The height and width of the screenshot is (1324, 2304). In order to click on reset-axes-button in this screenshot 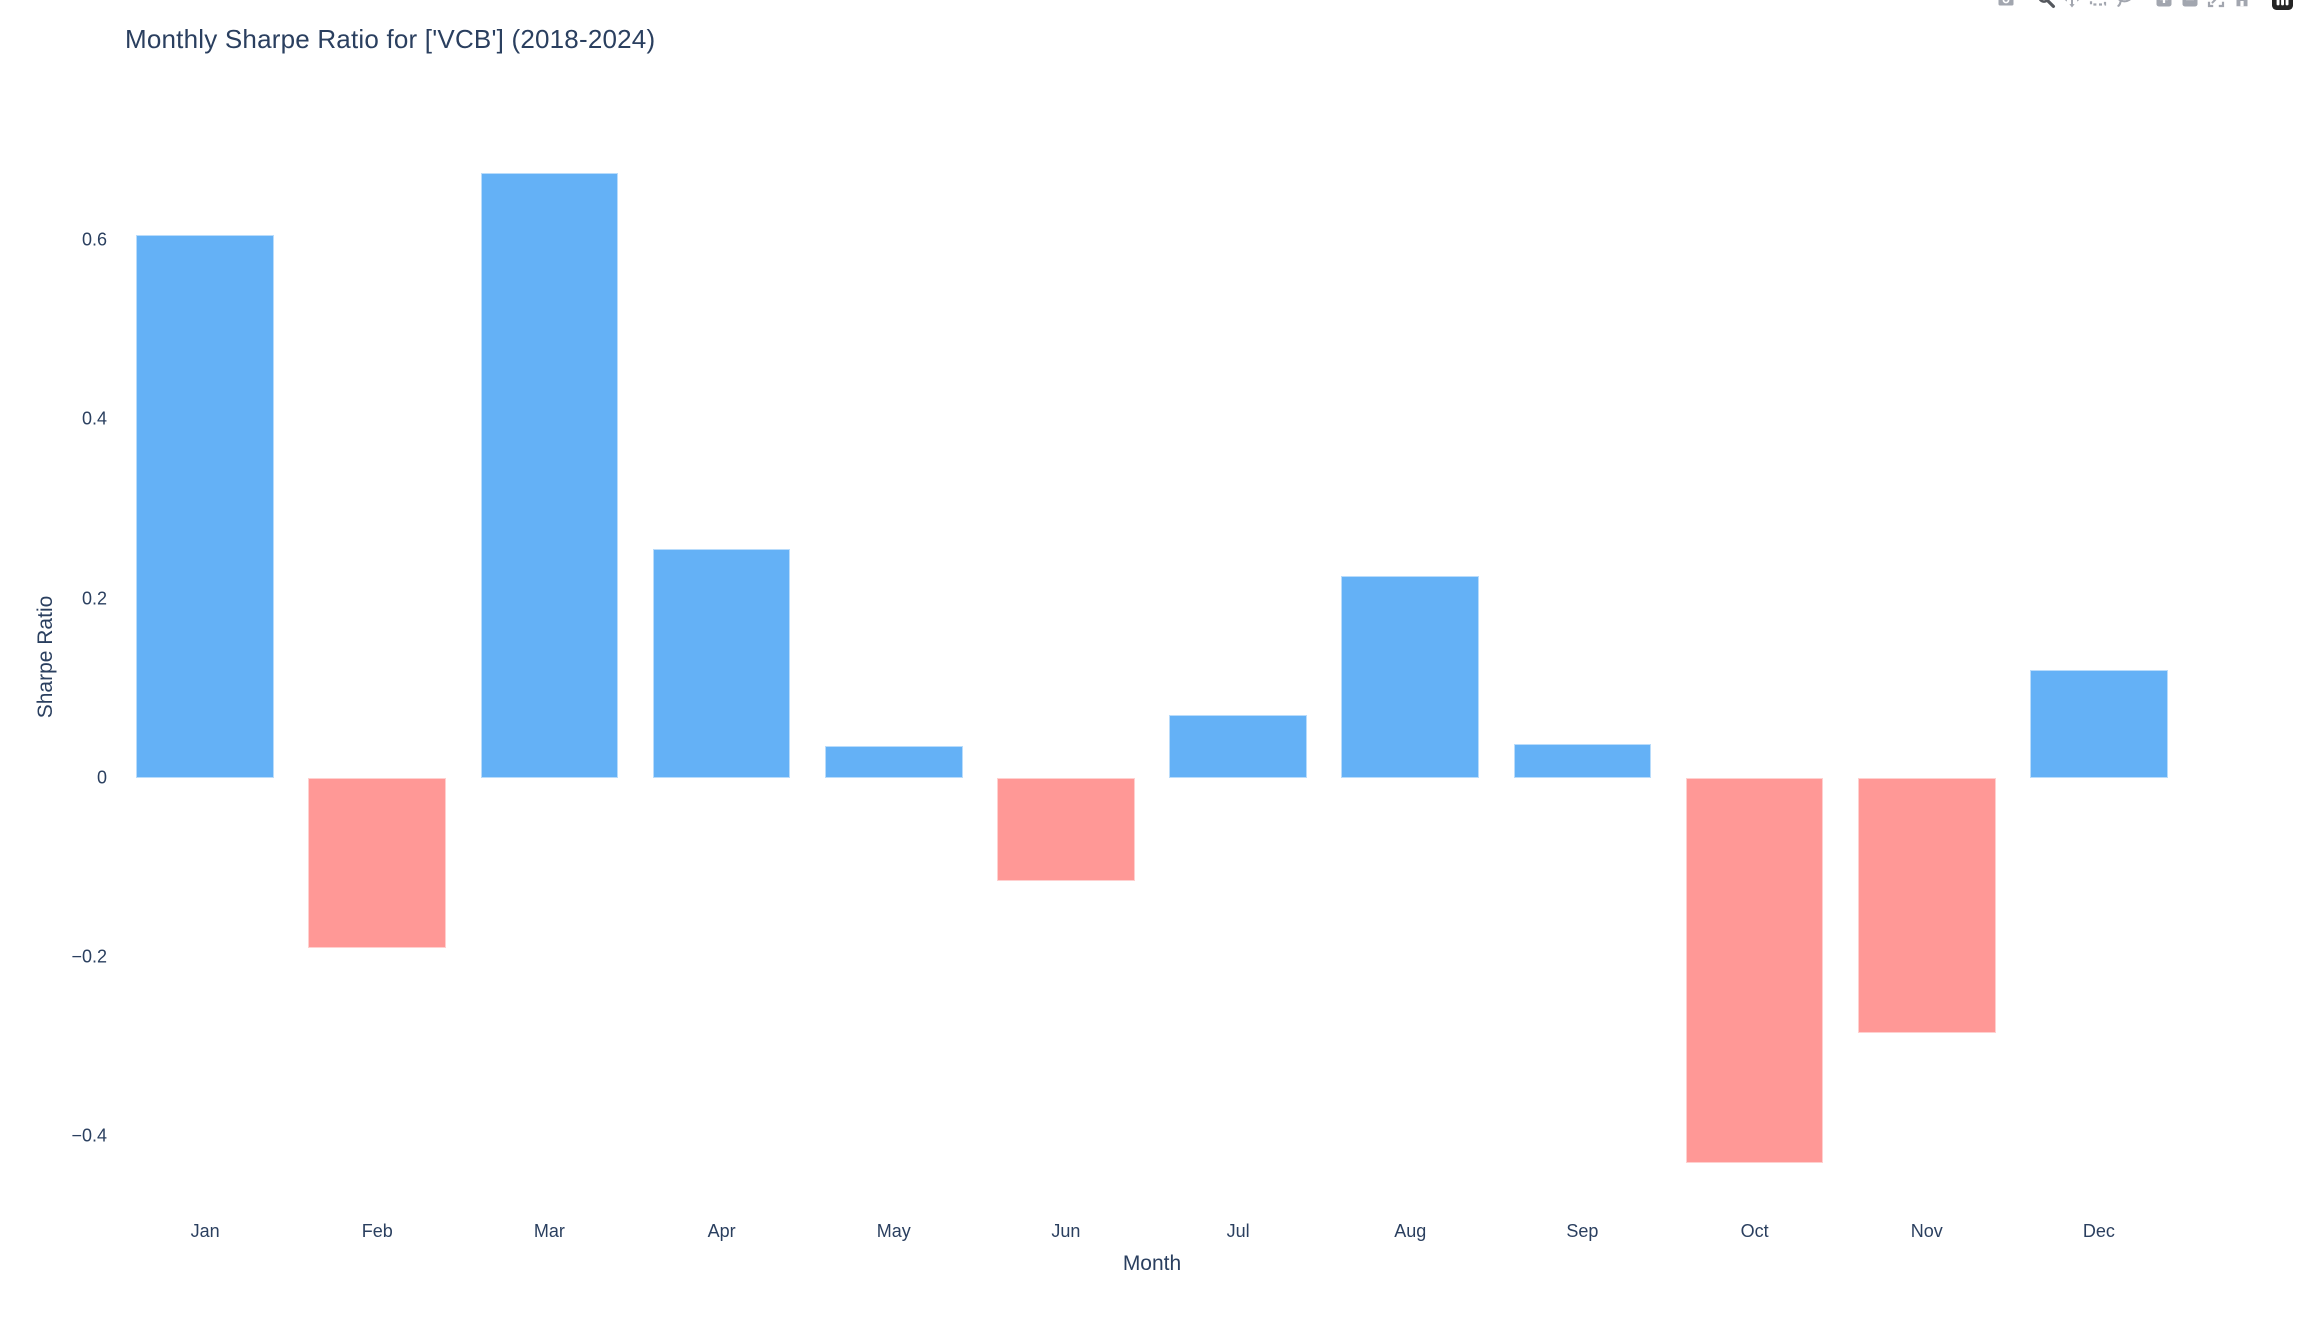, I will do `click(2242, 6)`.